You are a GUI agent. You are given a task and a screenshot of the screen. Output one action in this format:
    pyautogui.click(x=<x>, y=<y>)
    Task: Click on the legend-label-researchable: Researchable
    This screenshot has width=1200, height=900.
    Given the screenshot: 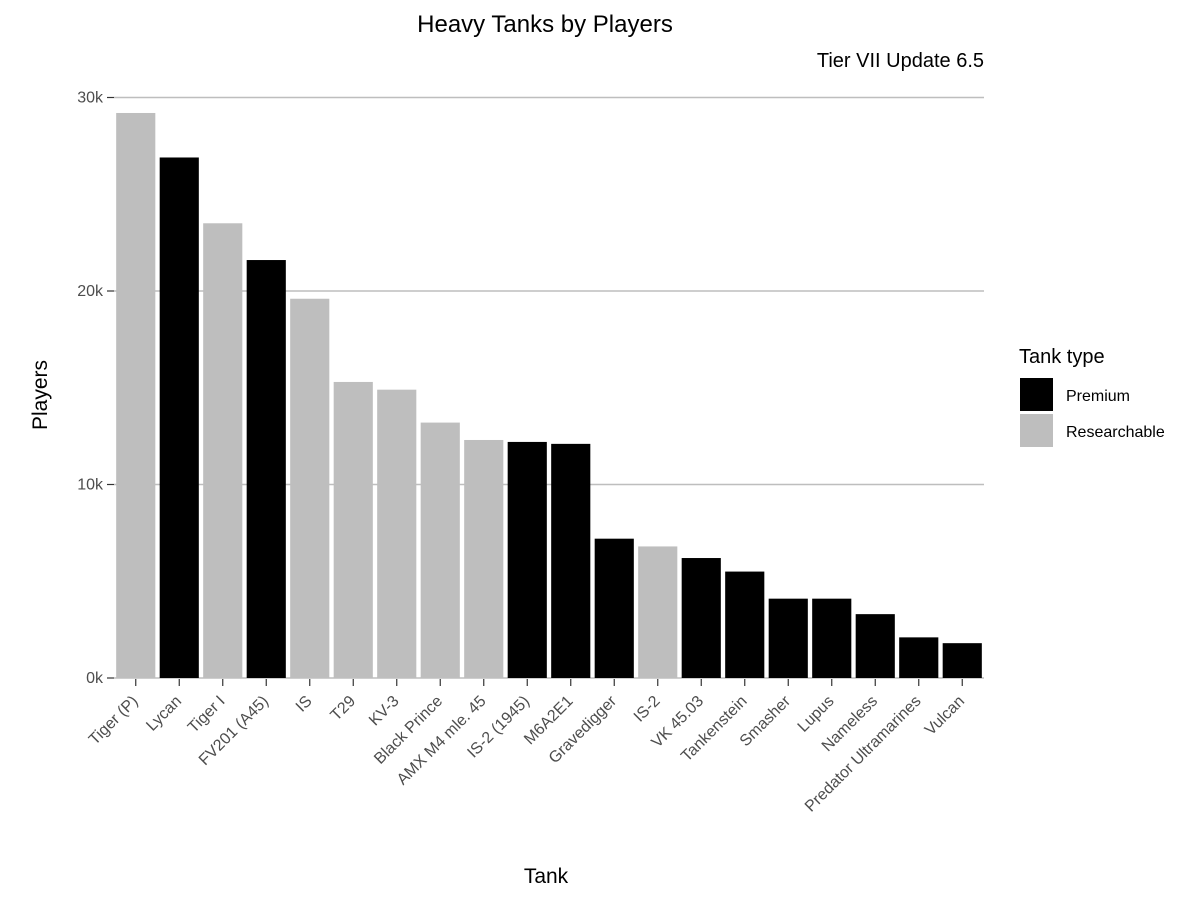 What is the action you would take?
    pyautogui.click(x=1115, y=432)
    